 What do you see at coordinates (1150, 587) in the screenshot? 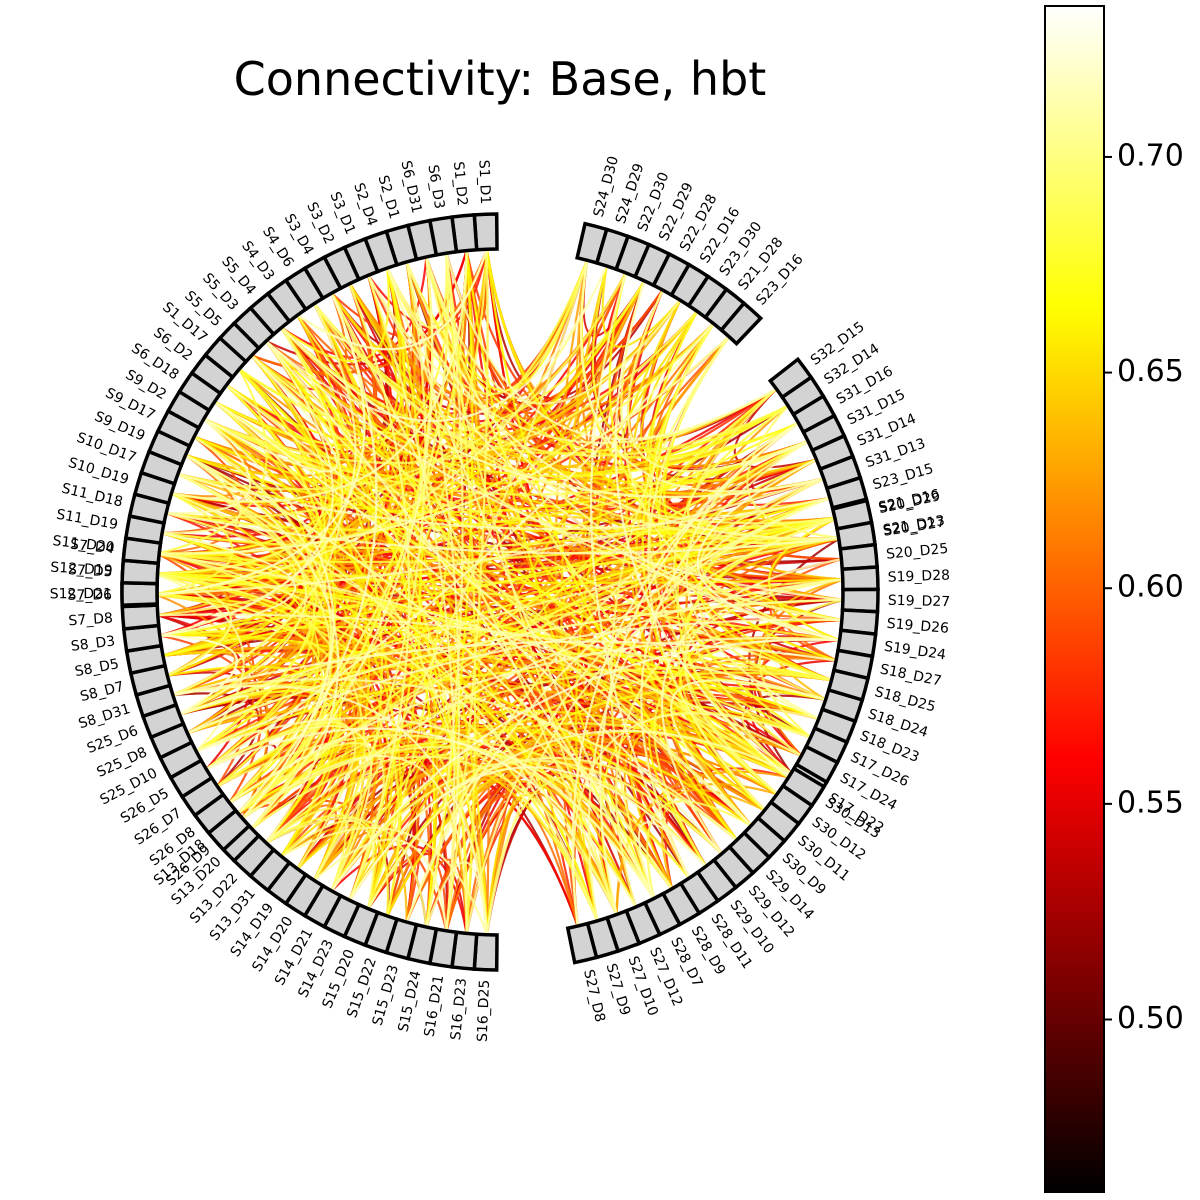
I see `colorbar-tick-label: 0.60` at bounding box center [1150, 587].